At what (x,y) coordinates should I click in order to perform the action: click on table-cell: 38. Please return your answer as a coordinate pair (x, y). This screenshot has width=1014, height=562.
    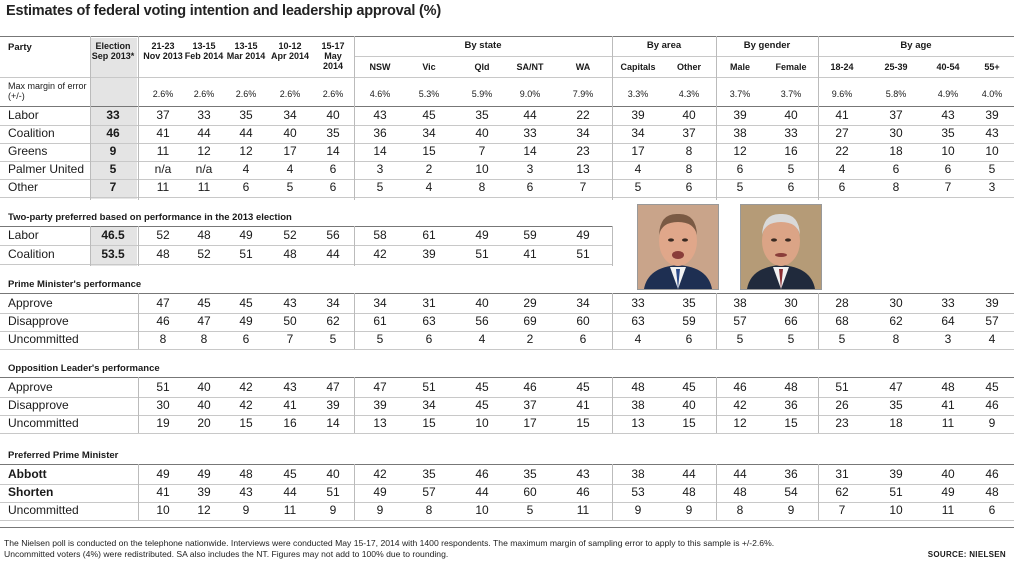
    Looking at the image, I should click on (638, 405).